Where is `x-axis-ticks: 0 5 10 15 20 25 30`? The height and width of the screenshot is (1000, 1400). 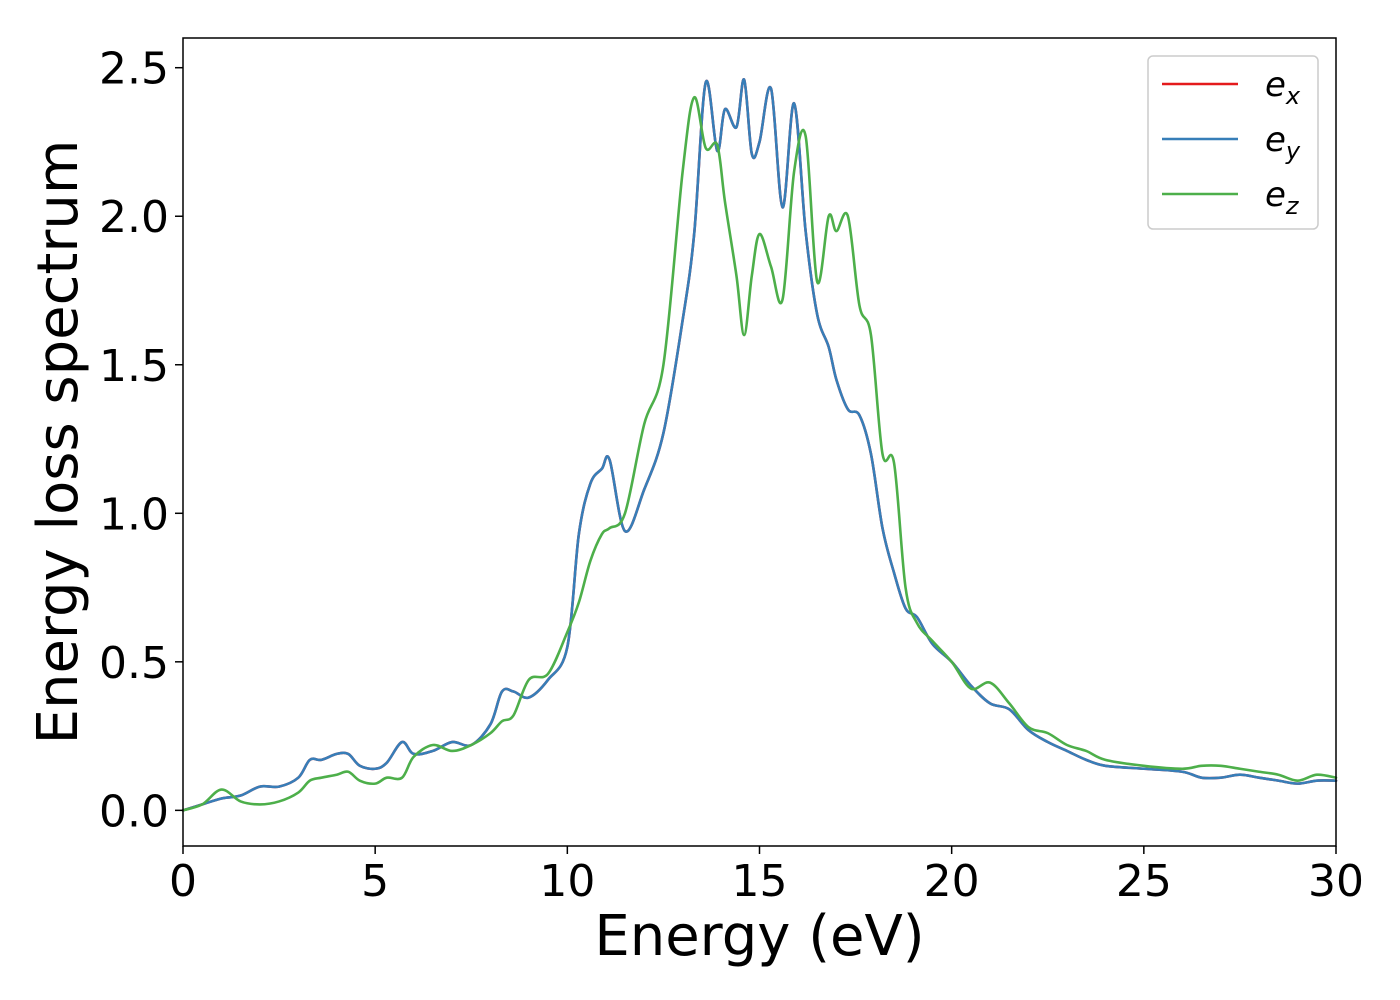
x-axis-ticks: 0 5 10 15 20 25 30 is located at coordinates (766, 876).